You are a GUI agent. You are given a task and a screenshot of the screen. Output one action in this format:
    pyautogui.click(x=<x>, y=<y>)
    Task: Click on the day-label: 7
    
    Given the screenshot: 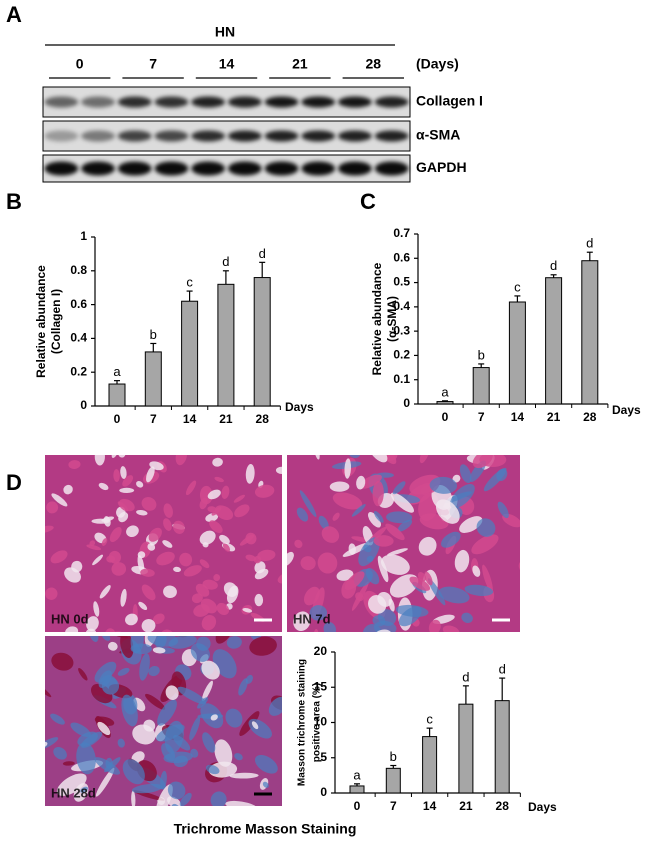 What is the action you would take?
    pyautogui.click(x=153, y=64)
    